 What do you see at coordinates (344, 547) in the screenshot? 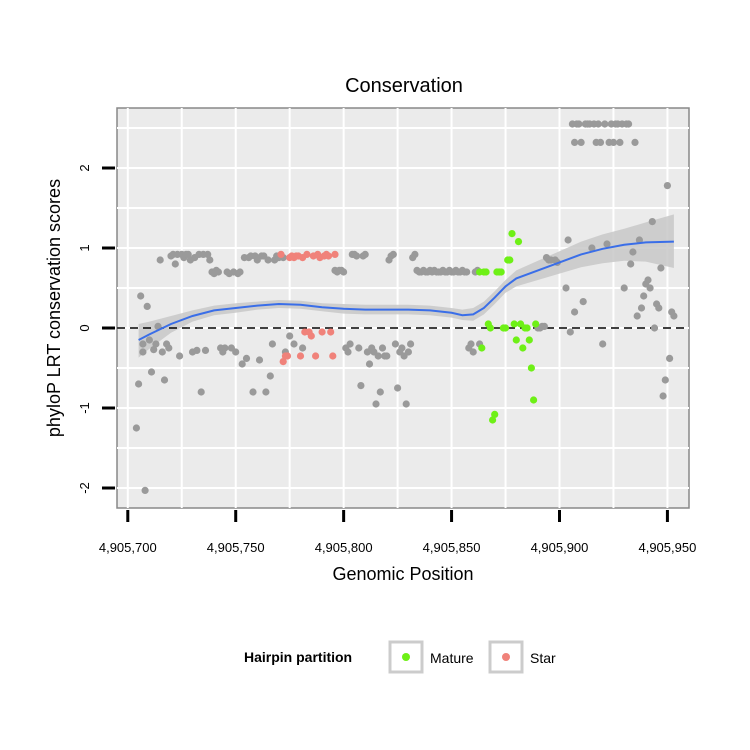
I see `x-tick-label: 4,905,800` at bounding box center [344, 547].